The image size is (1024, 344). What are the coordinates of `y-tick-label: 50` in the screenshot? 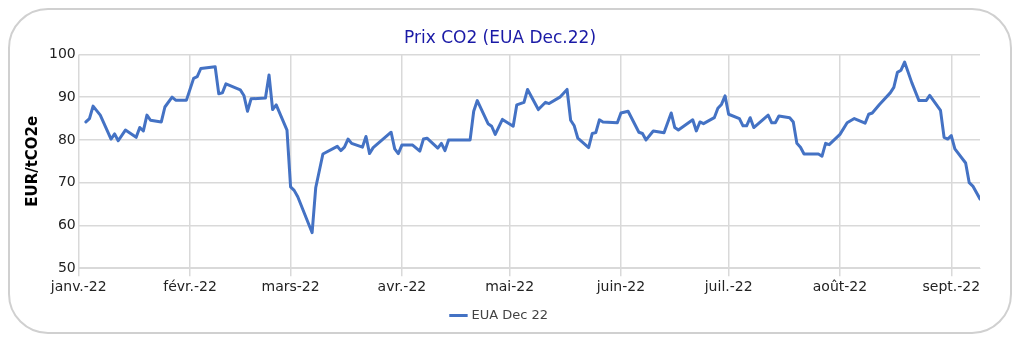 It's located at (66, 266).